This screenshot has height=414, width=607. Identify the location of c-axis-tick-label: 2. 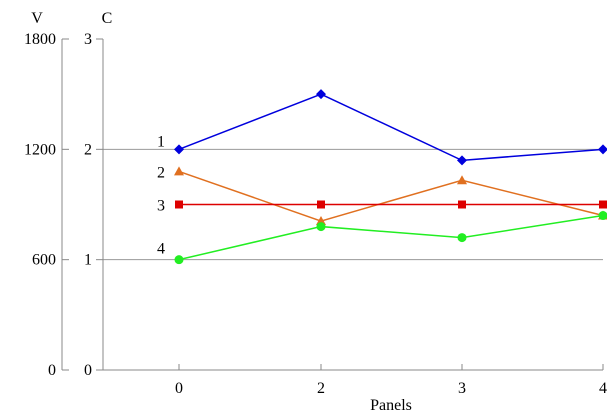
(88, 149).